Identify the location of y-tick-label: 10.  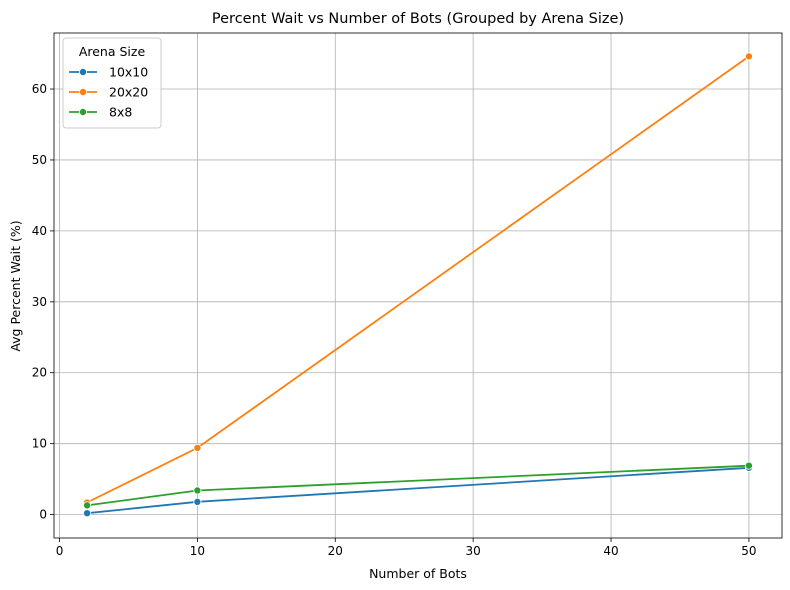
(39, 444).